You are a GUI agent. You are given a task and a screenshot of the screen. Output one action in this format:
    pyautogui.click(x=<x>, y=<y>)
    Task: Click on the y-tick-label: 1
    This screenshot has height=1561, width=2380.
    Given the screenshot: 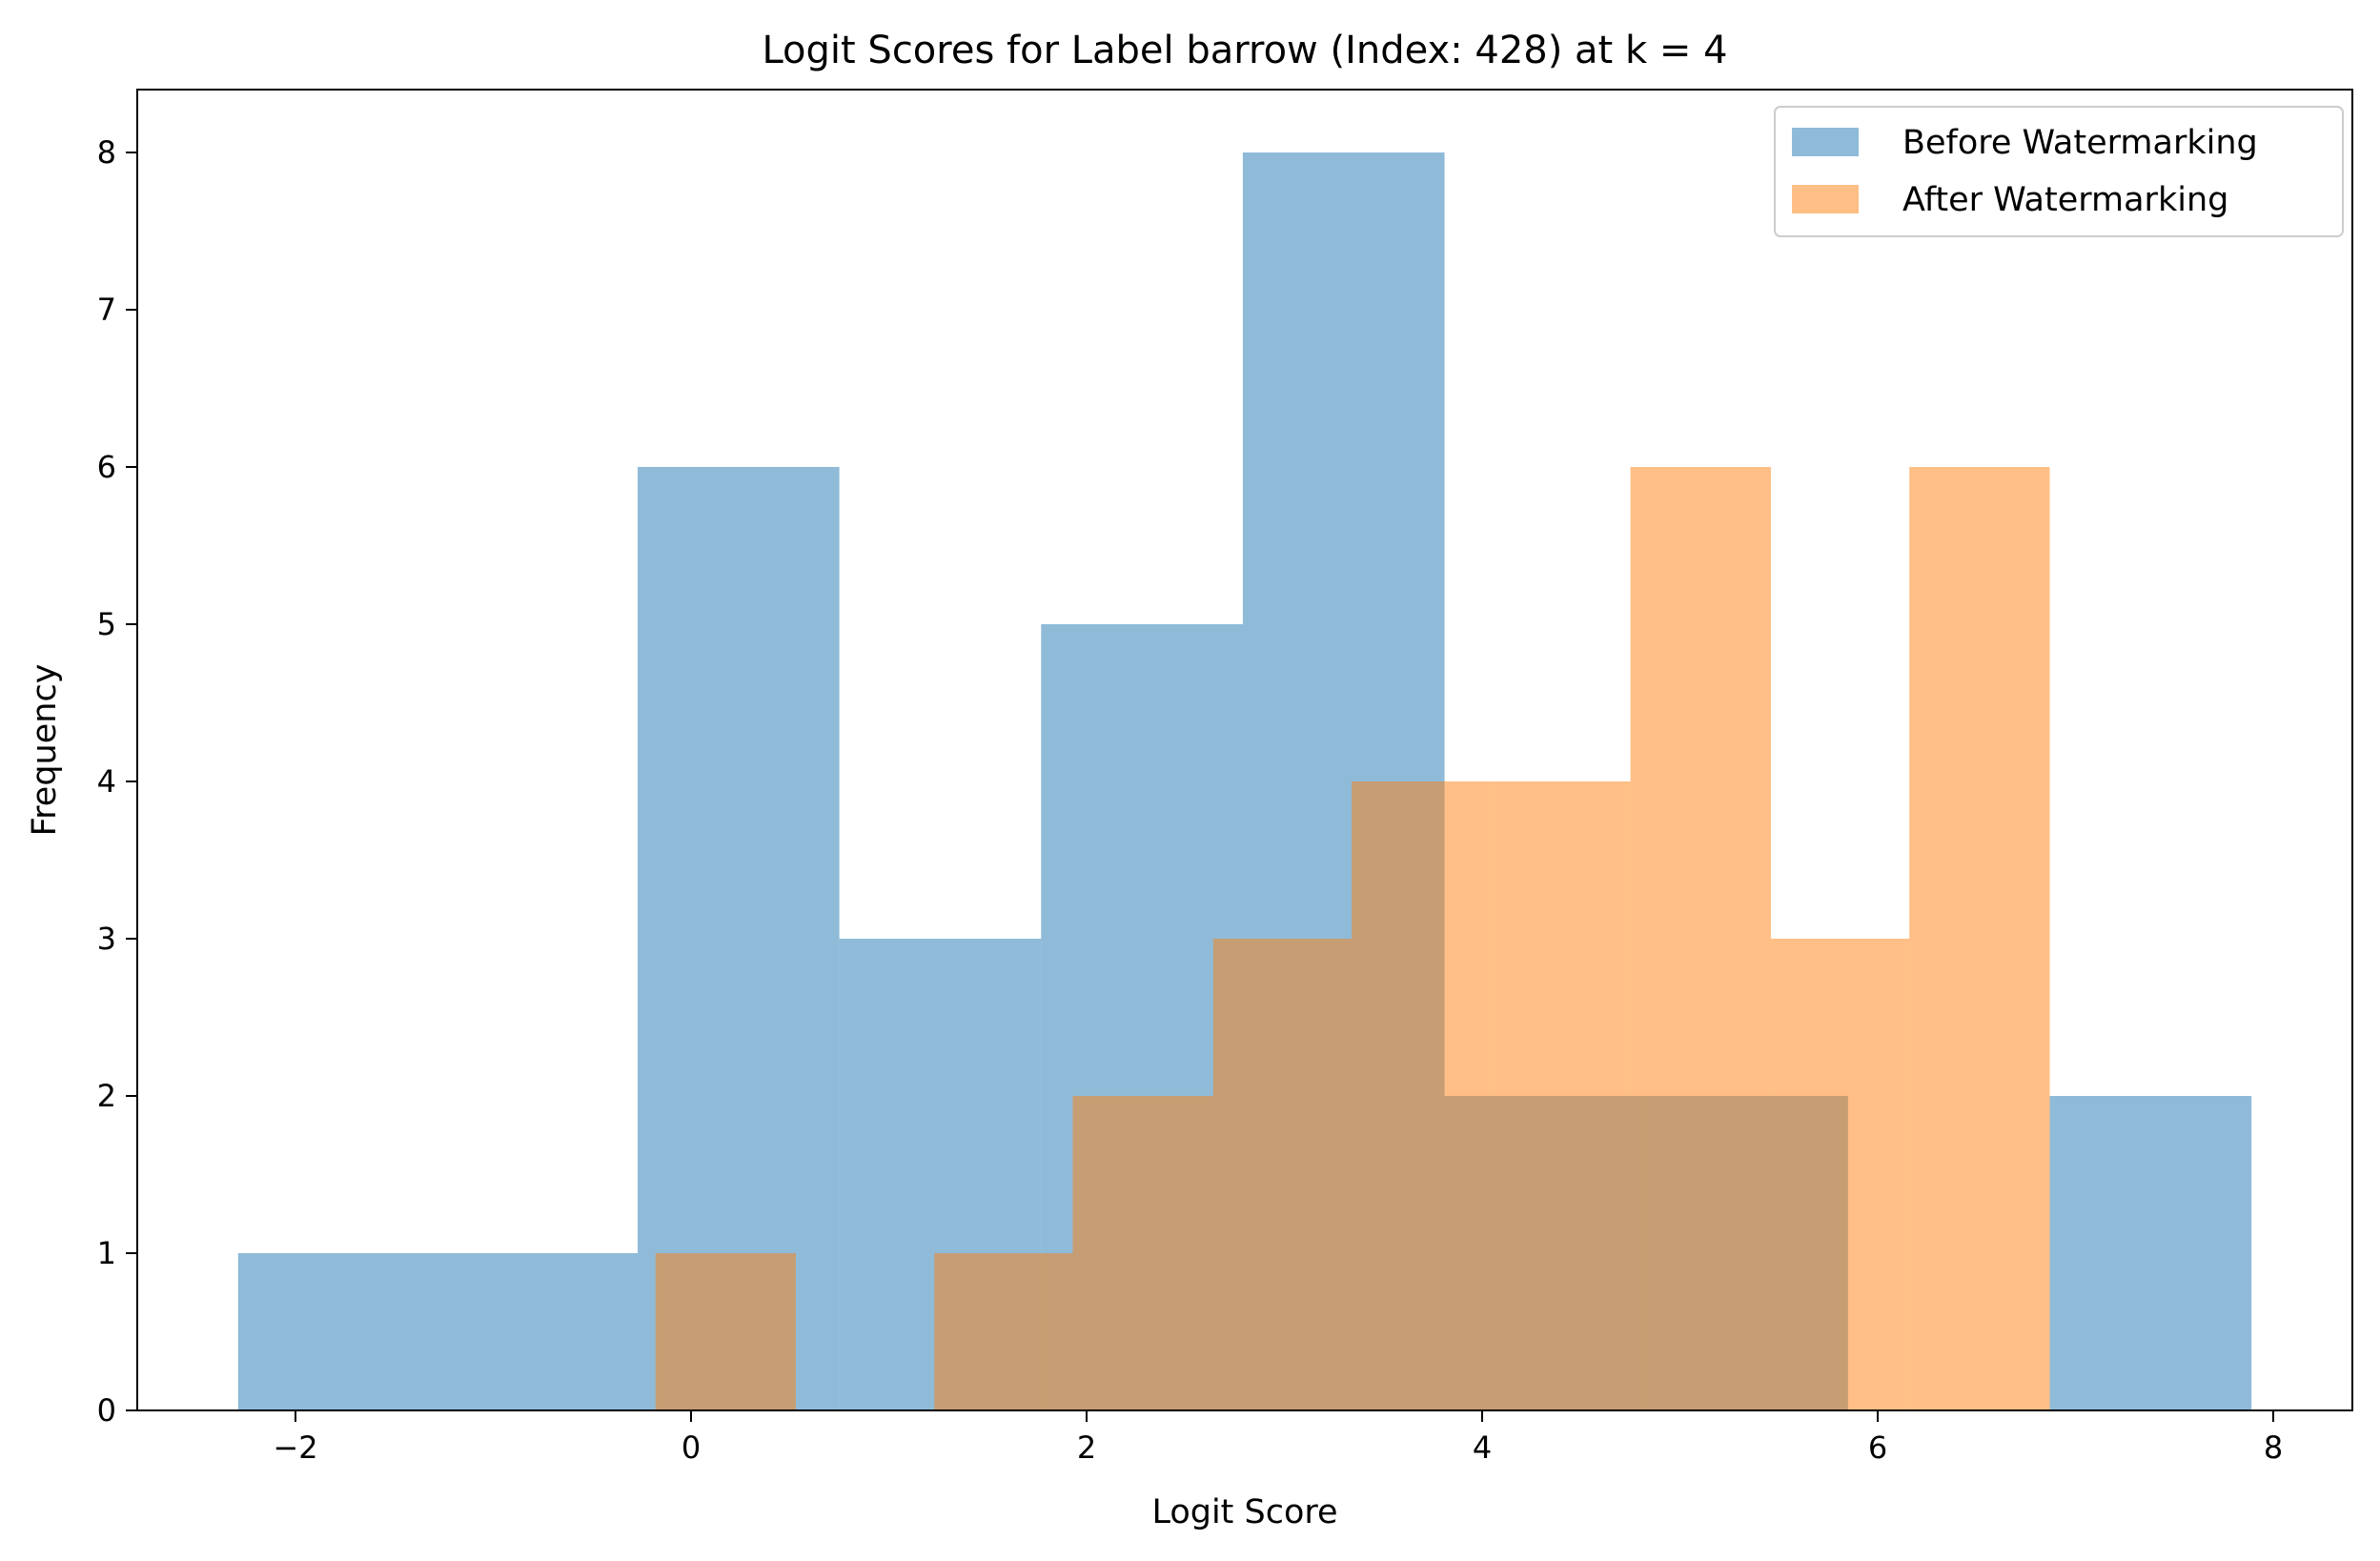 What is the action you would take?
    pyautogui.click(x=107, y=1253)
    